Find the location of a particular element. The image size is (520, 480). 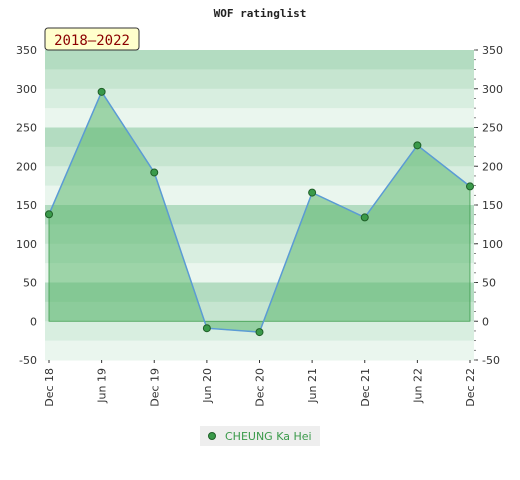

y-tick-label: 250 is located at coordinates (26, 128).